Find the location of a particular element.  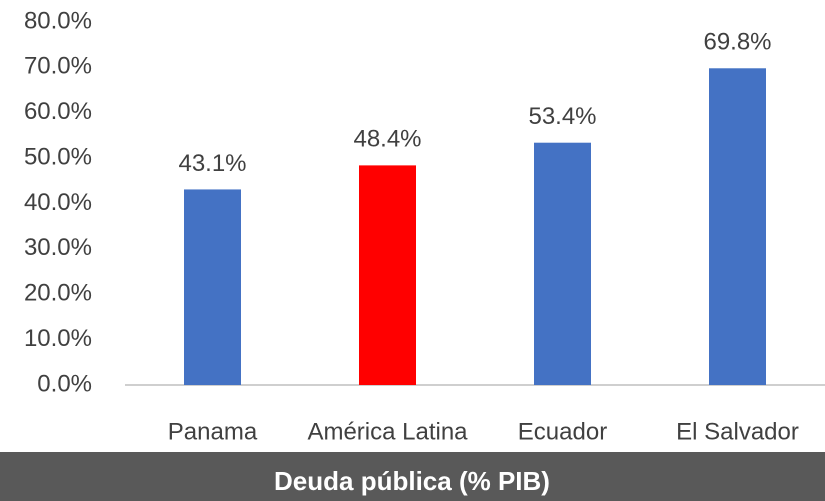

y-tick-label: 0.0% is located at coordinates (64, 383).